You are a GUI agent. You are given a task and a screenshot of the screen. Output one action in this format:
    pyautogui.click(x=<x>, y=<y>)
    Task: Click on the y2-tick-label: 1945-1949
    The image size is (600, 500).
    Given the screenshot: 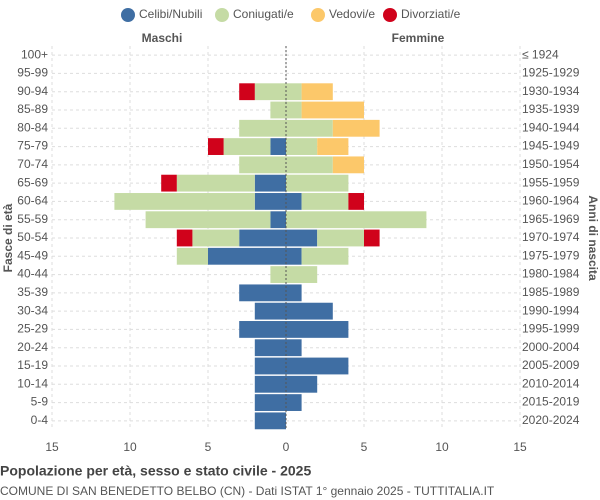 What is the action you would take?
    pyautogui.click(x=551, y=146)
    